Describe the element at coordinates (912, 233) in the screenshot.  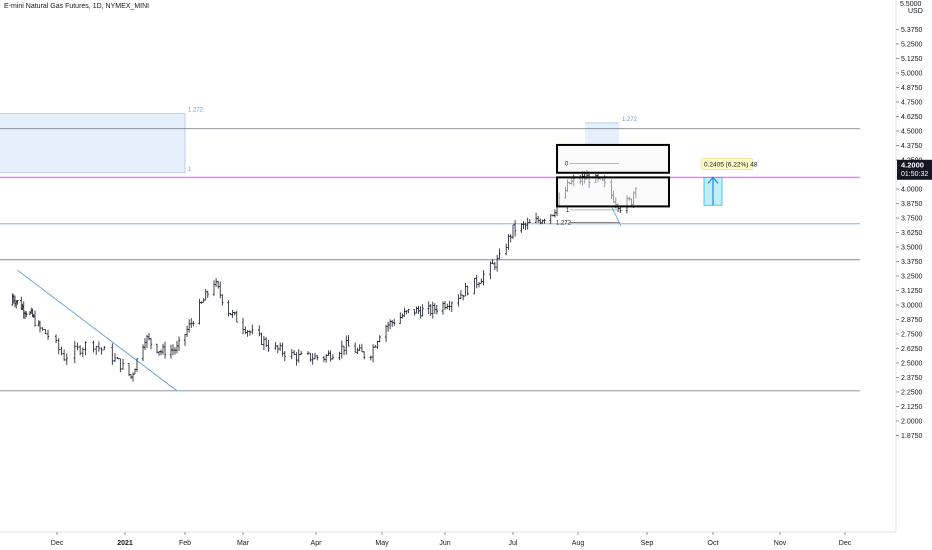
I see `price-tick-label: 3.6250` at that location.